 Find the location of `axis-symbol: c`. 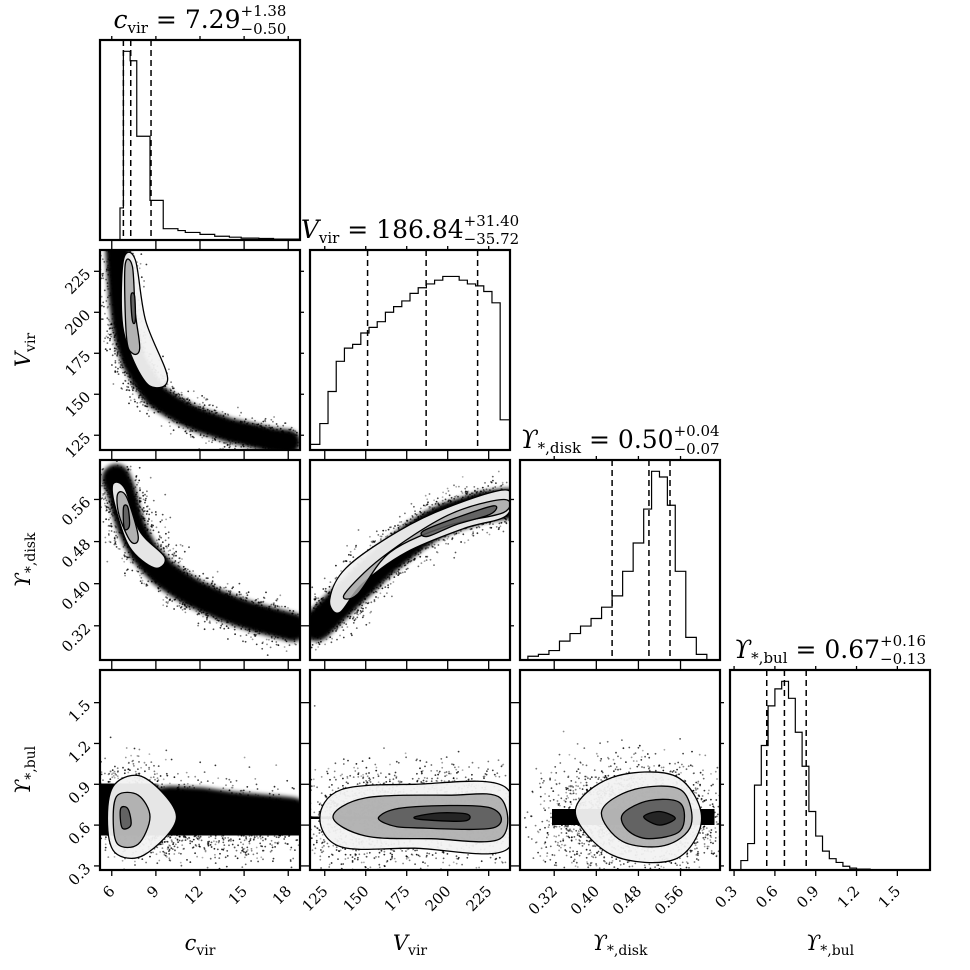

axis-symbol: c is located at coordinates (191, 943).